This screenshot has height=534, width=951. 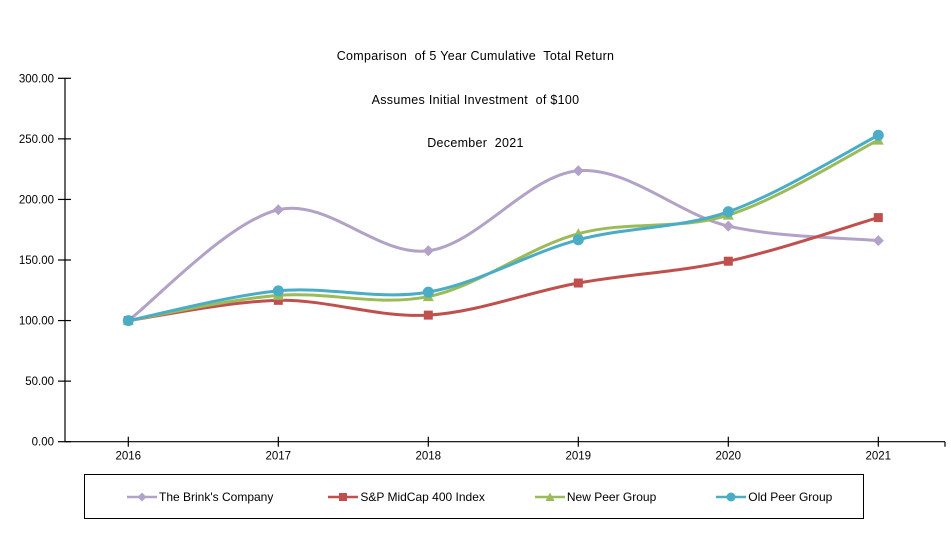 I want to click on x-tick-label: 2017, so click(x=279, y=457).